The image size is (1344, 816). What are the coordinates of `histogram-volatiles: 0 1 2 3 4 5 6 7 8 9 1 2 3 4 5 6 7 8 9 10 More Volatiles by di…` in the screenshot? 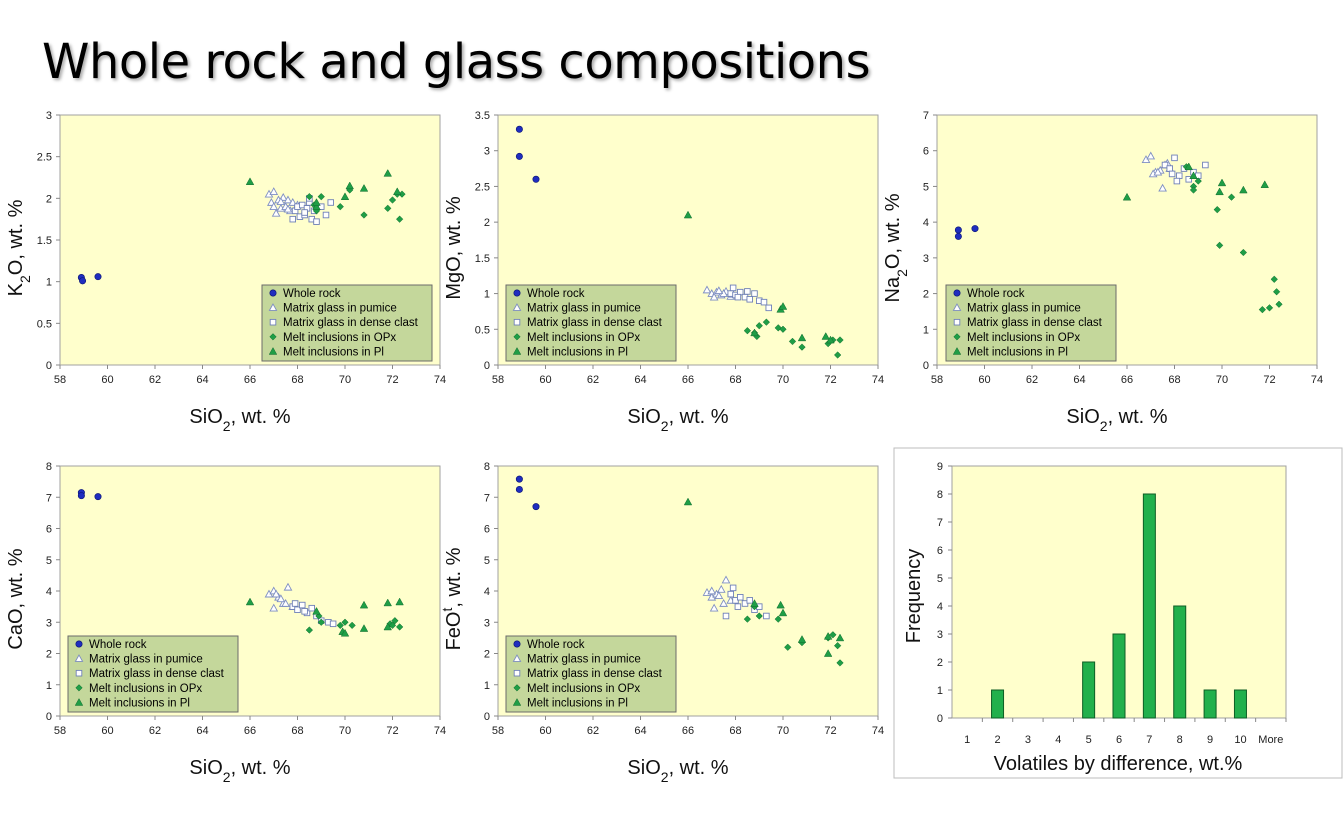 It's located at (1118, 613).